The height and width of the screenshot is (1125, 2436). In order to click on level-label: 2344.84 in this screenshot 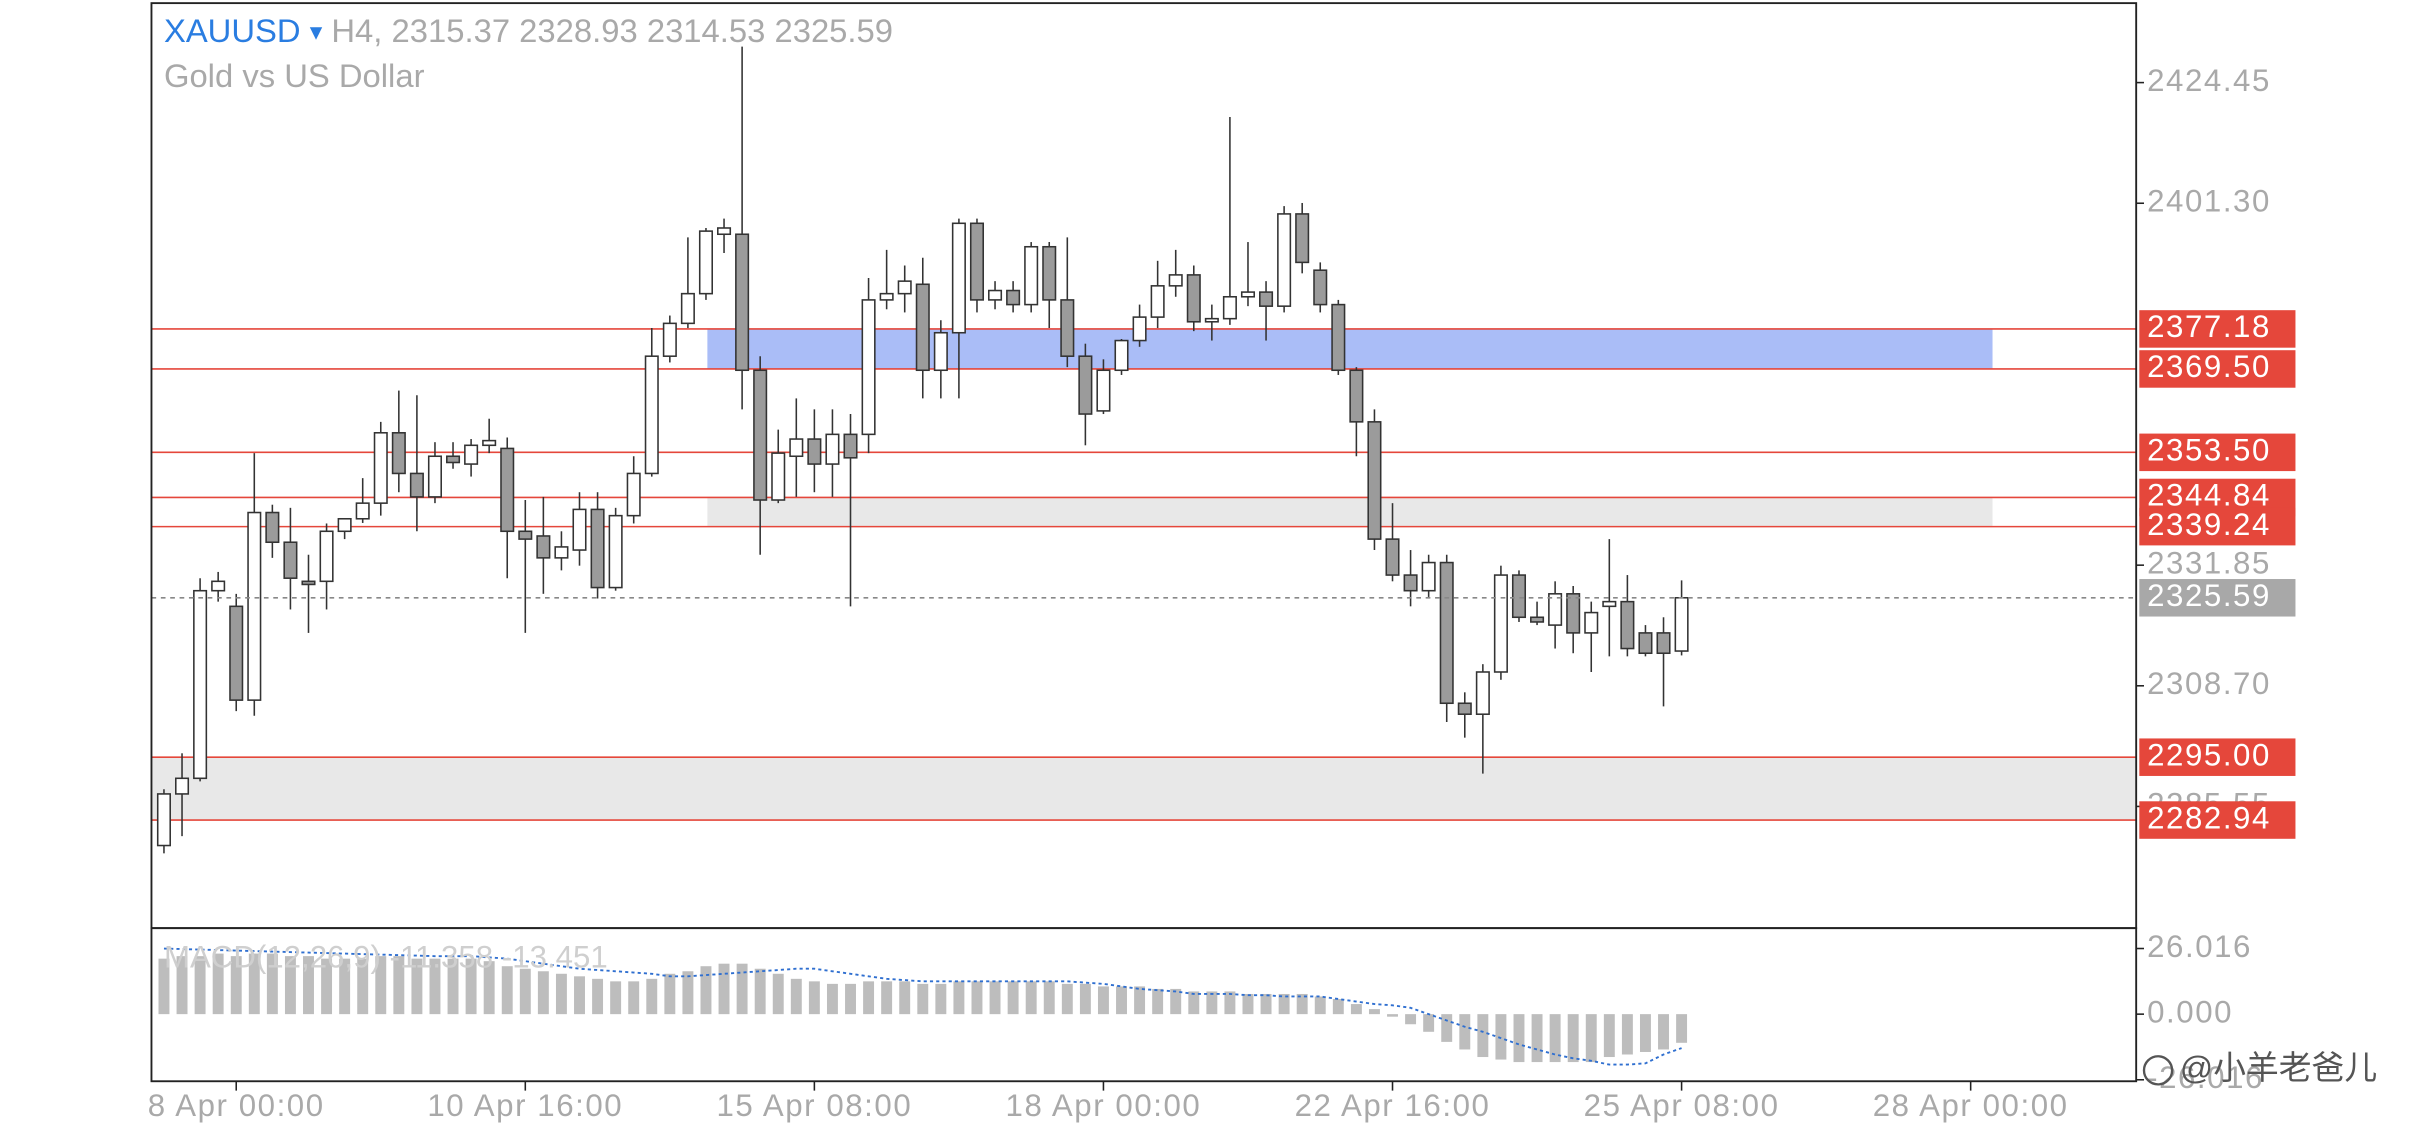, I will do `click(2209, 495)`.